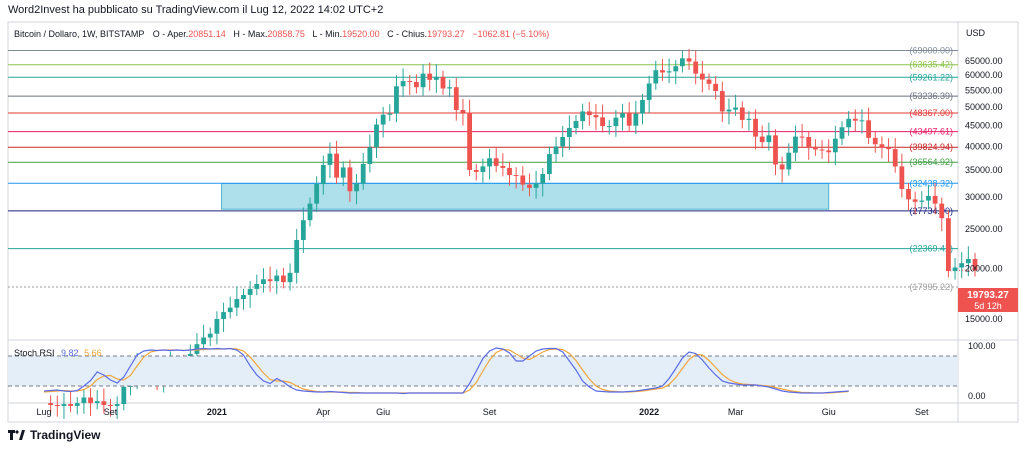 Image resolution: width=1024 pixels, height=450 pixels. I want to click on level-label: (17995.22), so click(931, 287).